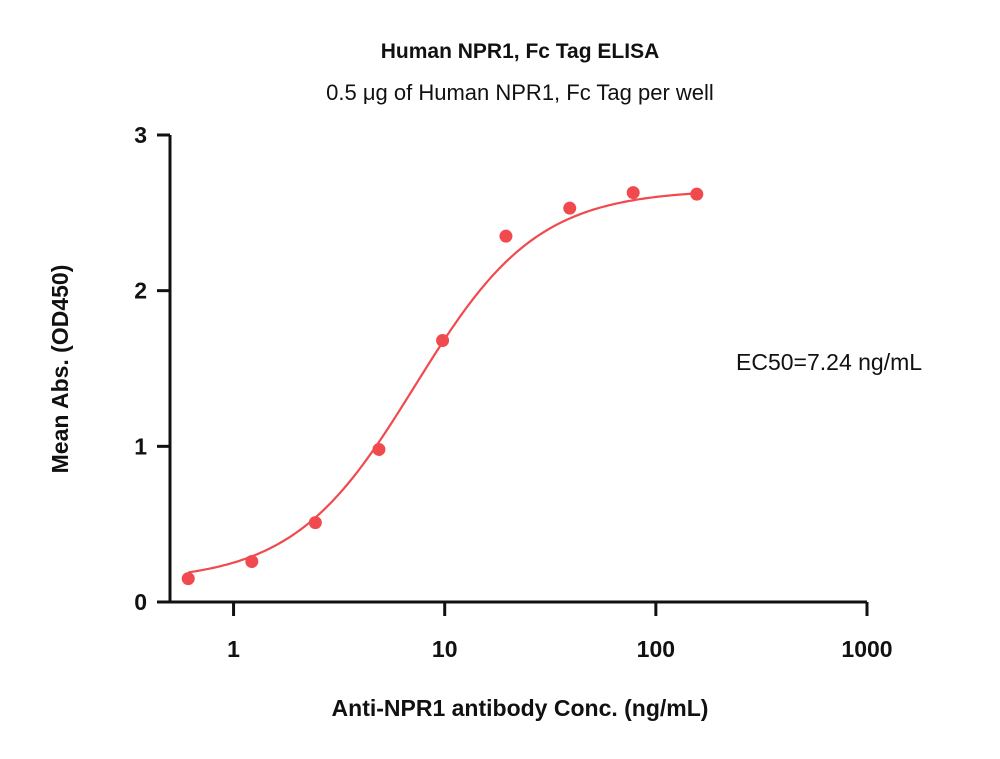  What do you see at coordinates (60, 369) in the screenshot?
I see `y-axis-title: Mean Abs. (OD450)` at bounding box center [60, 369].